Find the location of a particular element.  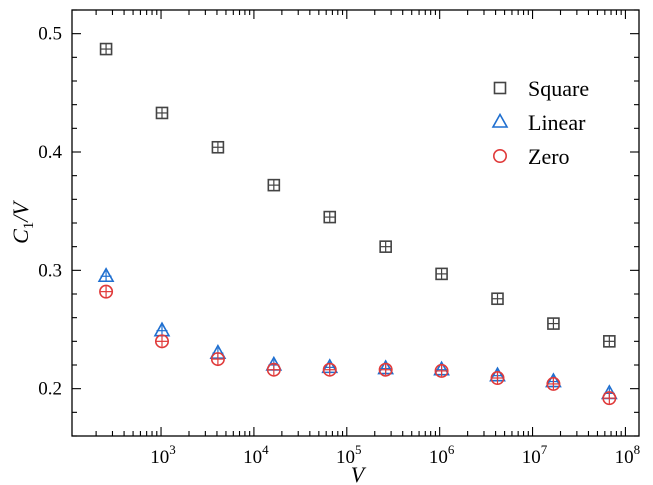

legend-label-square: Square is located at coordinates (558, 88).